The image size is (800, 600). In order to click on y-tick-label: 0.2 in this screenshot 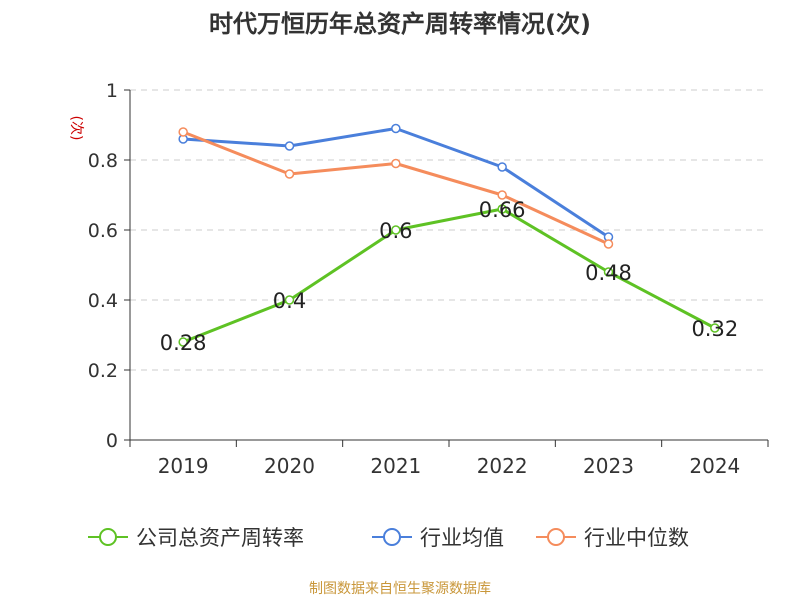, I will do `click(103, 371)`.